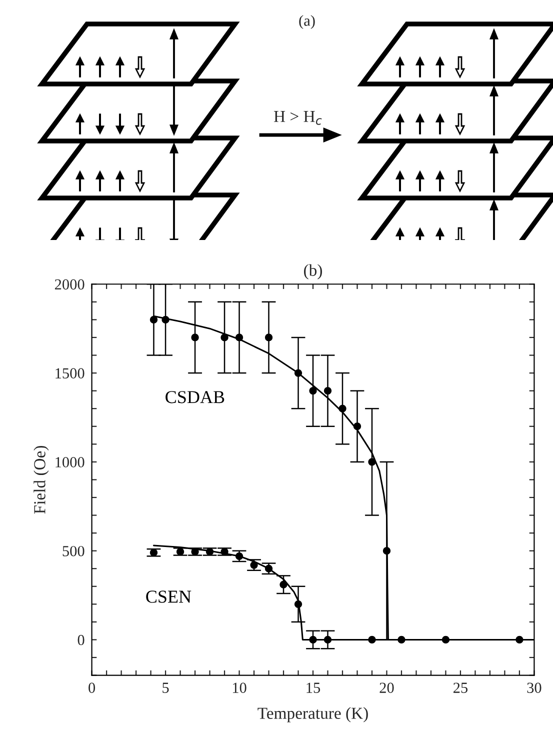 The height and width of the screenshot is (738, 553). What do you see at coordinates (298, 118) in the screenshot?
I see `text: H > H$_{c}$` at bounding box center [298, 118].